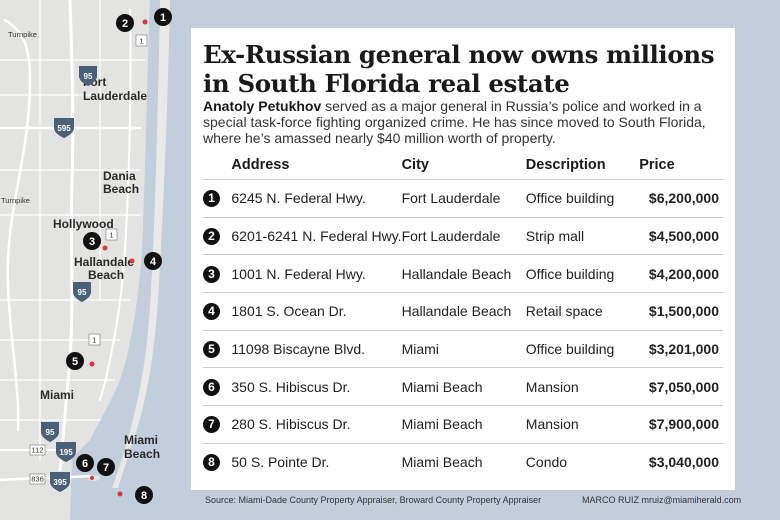  What do you see at coordinates (217, 165) in the screenshot?
I see `header-num` at bounding box center [217, 165].